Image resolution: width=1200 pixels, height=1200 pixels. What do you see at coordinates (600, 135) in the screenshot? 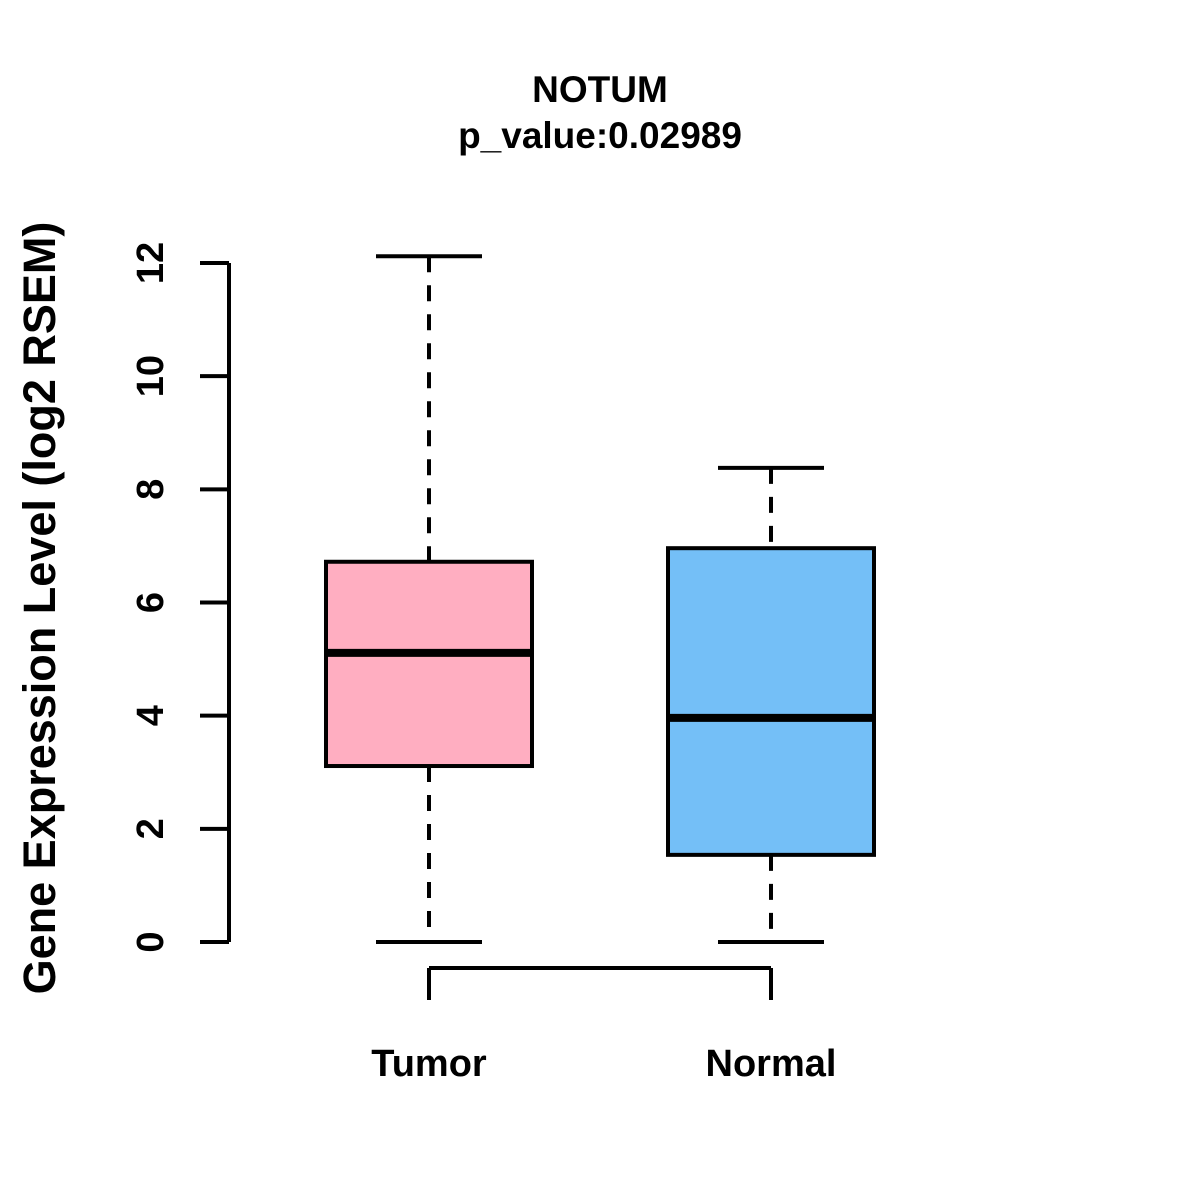
I see `chart-subtitle: p_value:0.02989` at bounding box center [600, 135].